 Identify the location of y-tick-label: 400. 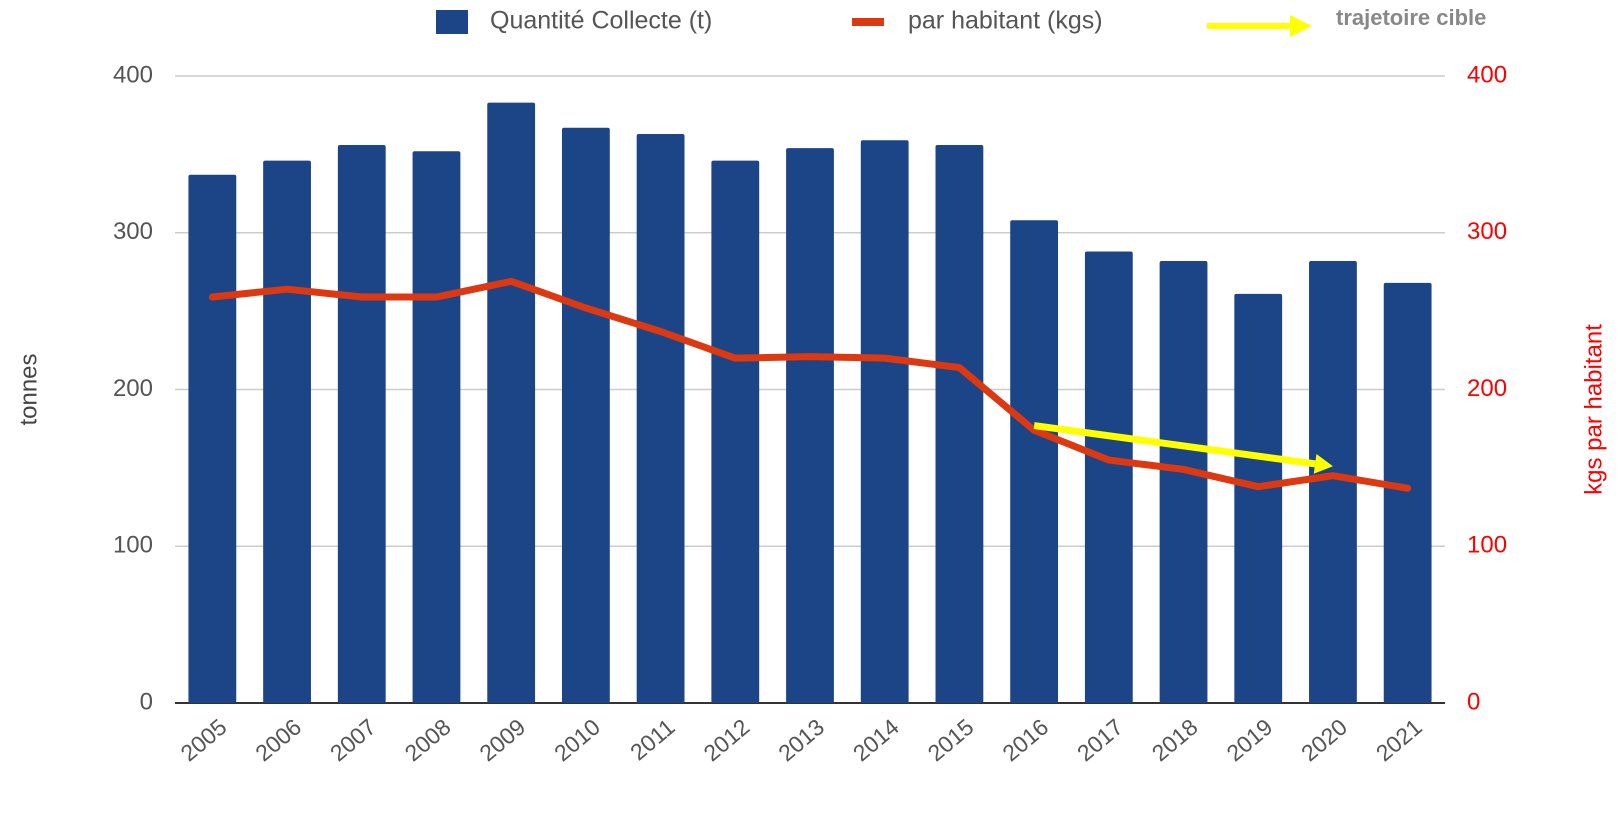
(133, 74).